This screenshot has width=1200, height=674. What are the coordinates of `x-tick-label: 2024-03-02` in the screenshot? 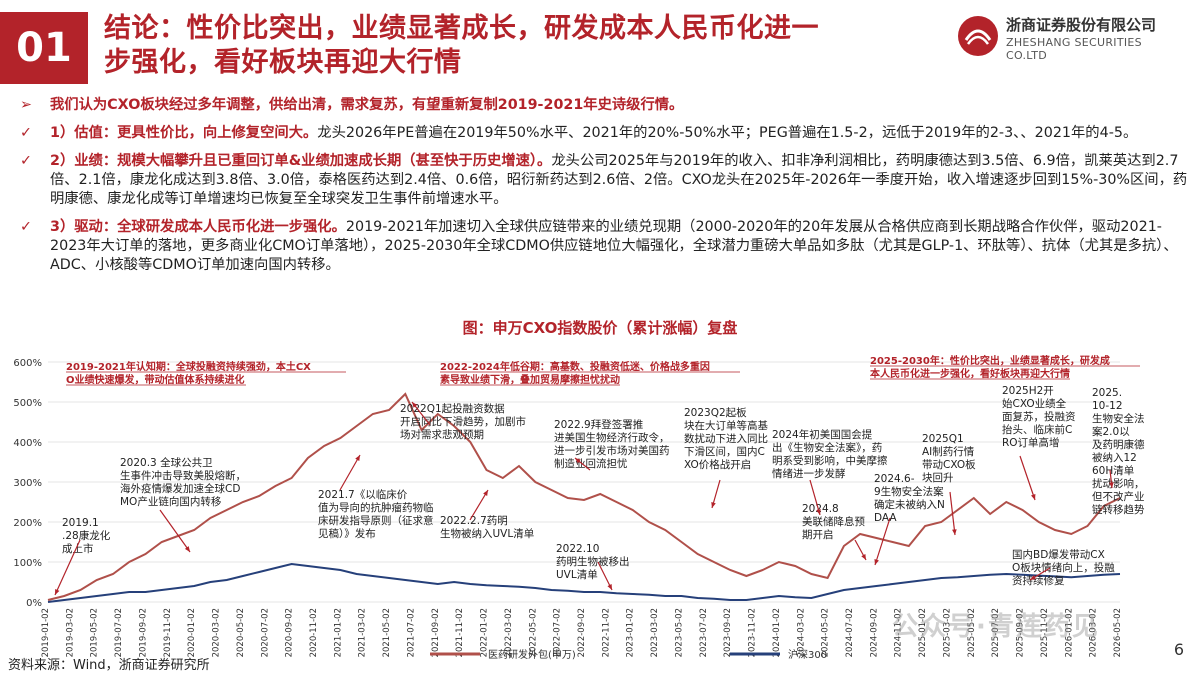 It's located at (801, 632).